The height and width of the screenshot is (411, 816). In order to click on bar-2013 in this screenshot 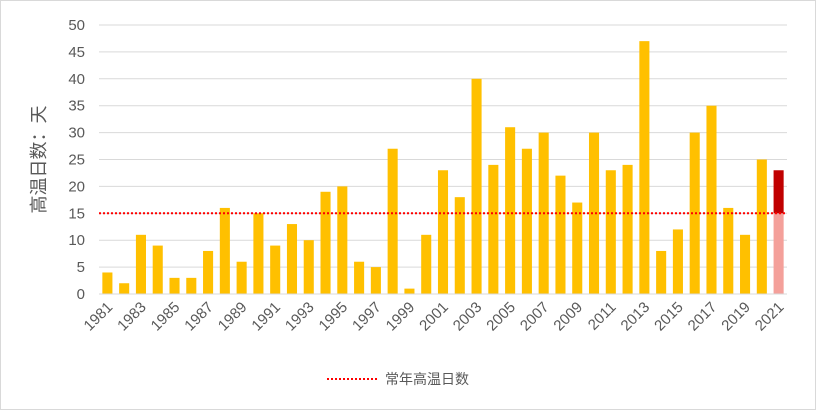, I will do `click(644, 167)`.